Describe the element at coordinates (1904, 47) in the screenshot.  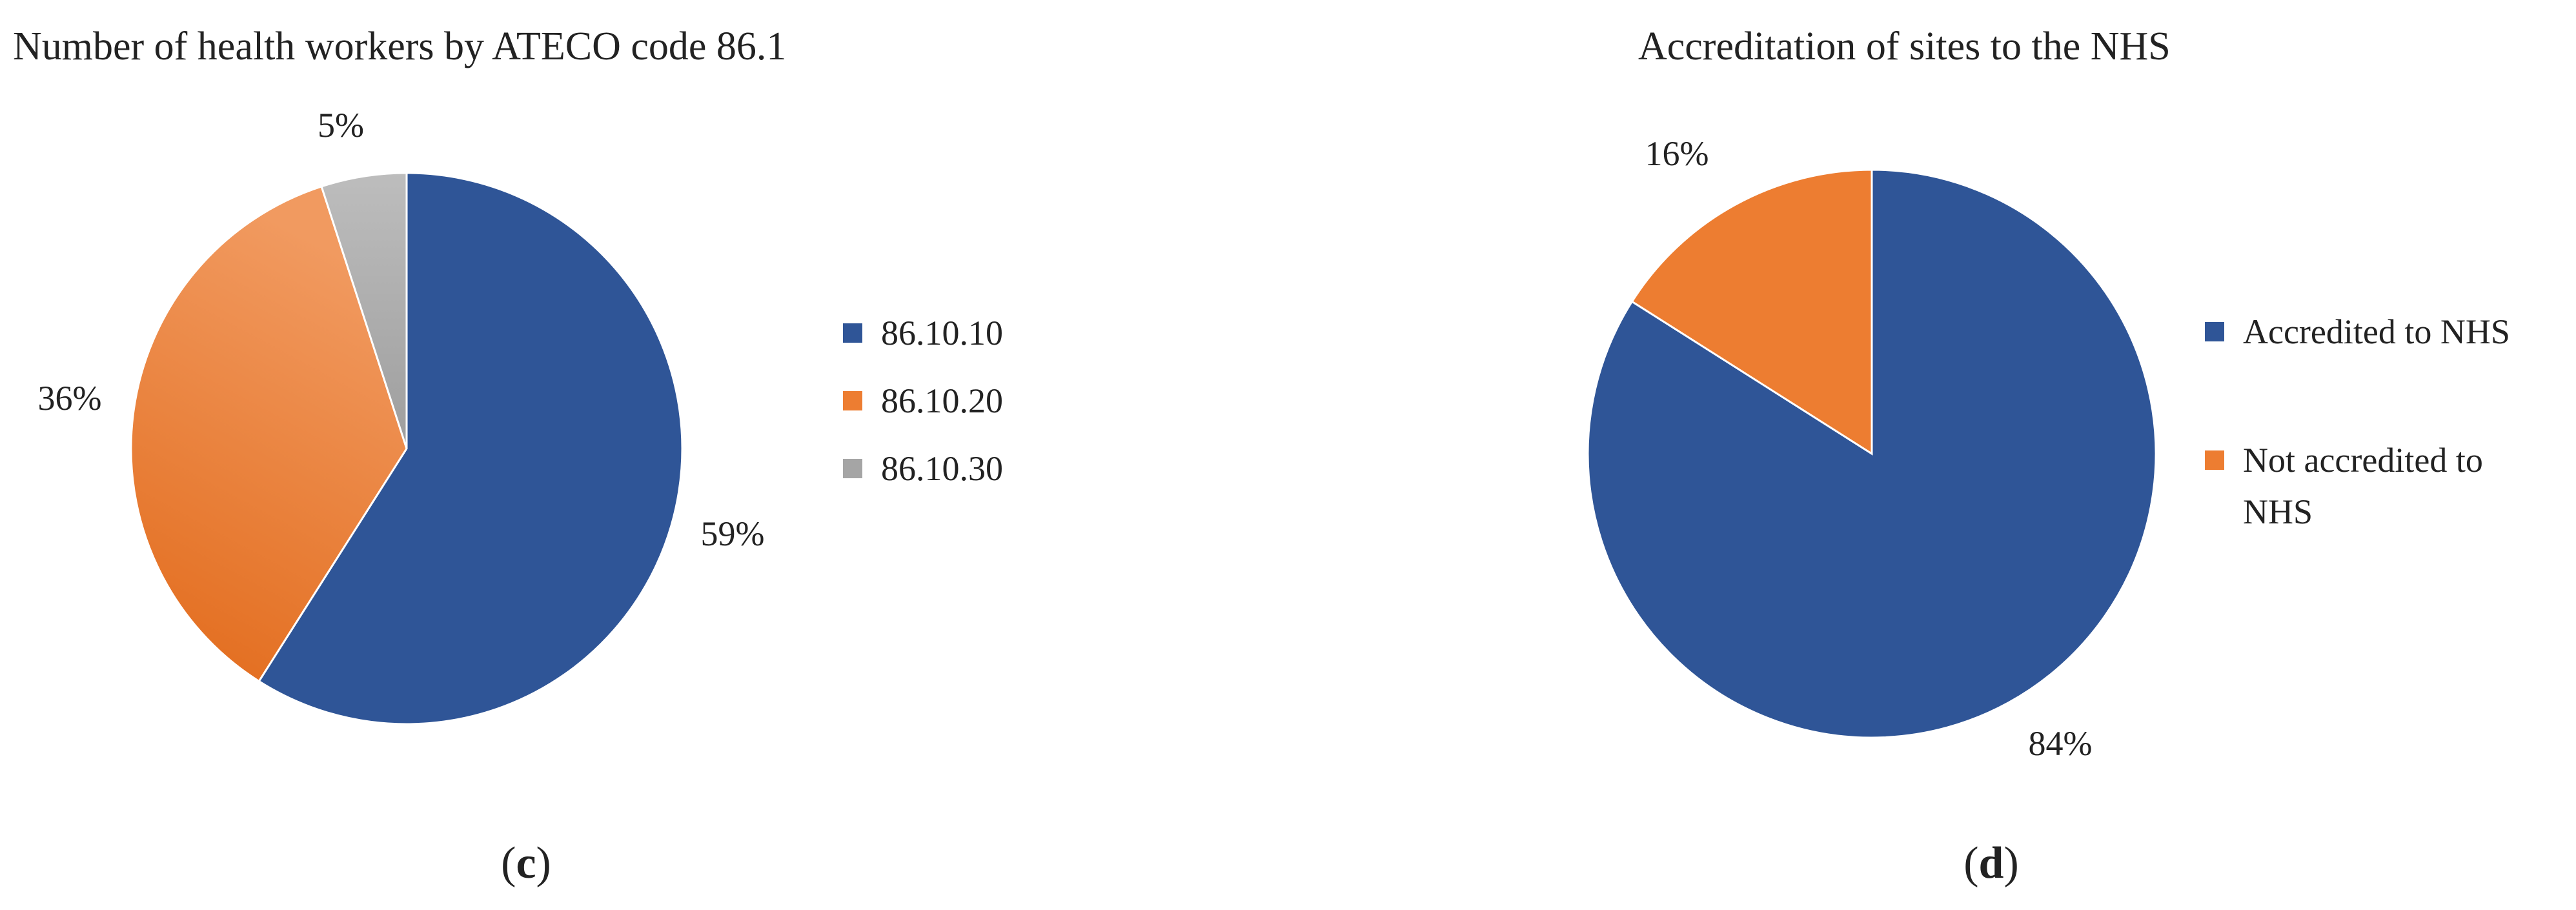
I see `chart-title-d: Accreditation of sites to the NHS` at that location.